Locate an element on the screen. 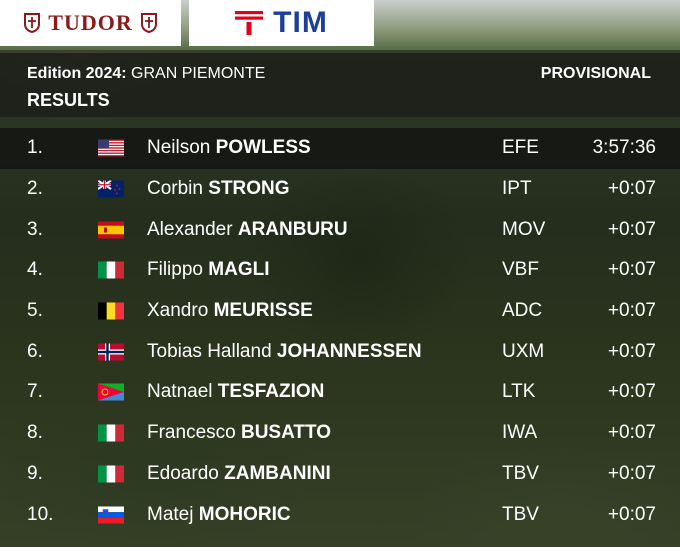 This screenshot has width=680, height=547. position: 7. is located at coordinates (35, 392).